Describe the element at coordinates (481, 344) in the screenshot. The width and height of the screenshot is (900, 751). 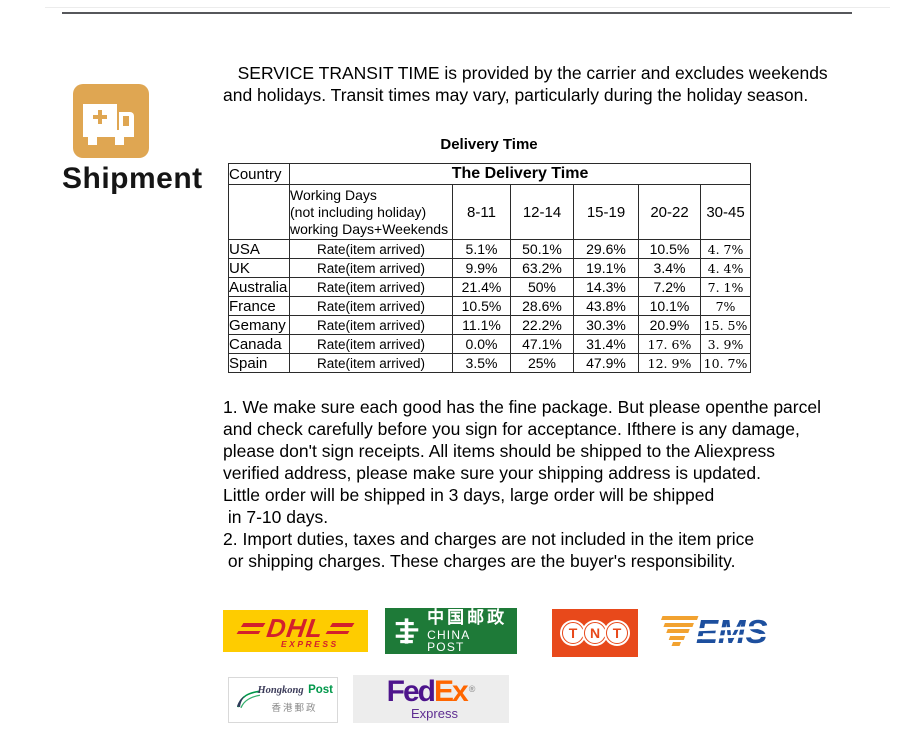
I see `rate-value: 0.0%` at that location.